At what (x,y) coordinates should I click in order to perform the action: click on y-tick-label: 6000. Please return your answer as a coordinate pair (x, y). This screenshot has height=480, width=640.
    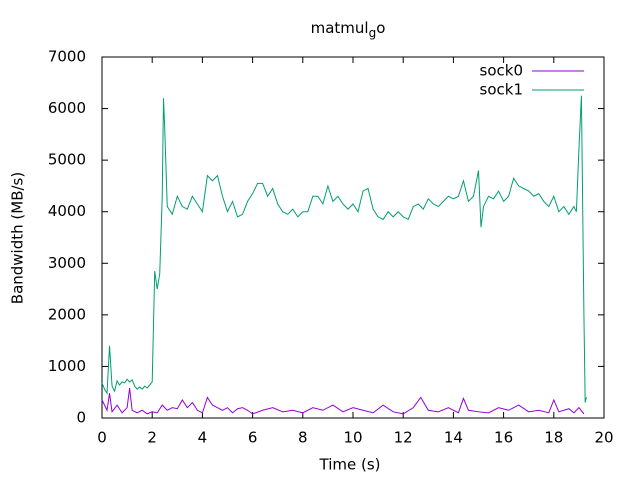
    Looking at the image, I should click on (67, 108).